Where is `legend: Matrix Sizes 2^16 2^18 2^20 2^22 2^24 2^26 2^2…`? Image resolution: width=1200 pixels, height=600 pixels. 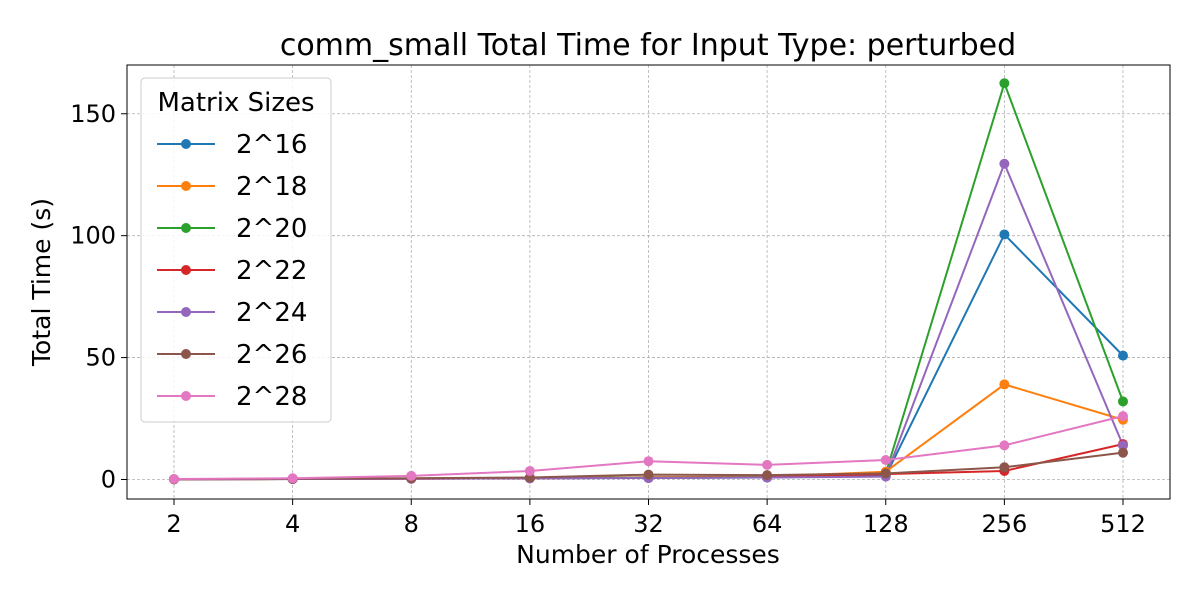 legend: Matrix Sizes 2^16 2^18 2^20 2^22 2^24 2^26 2^2… is located at coordinates (236, 250).